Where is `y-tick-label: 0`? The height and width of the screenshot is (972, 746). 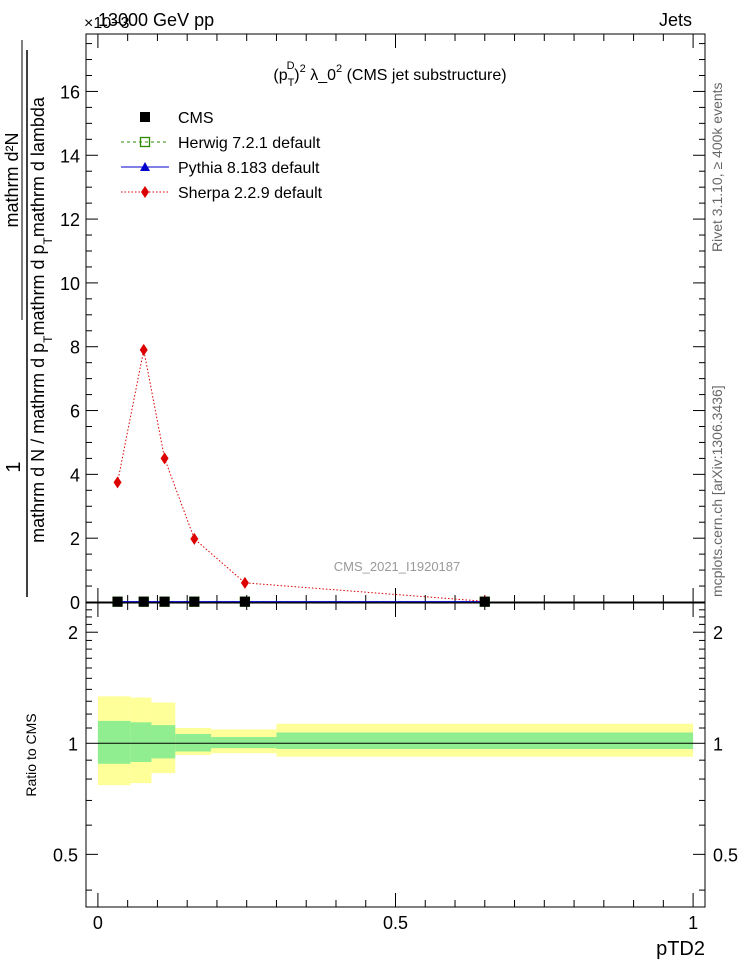 y-tick-label: 0 is located at coordinates (75, 603).